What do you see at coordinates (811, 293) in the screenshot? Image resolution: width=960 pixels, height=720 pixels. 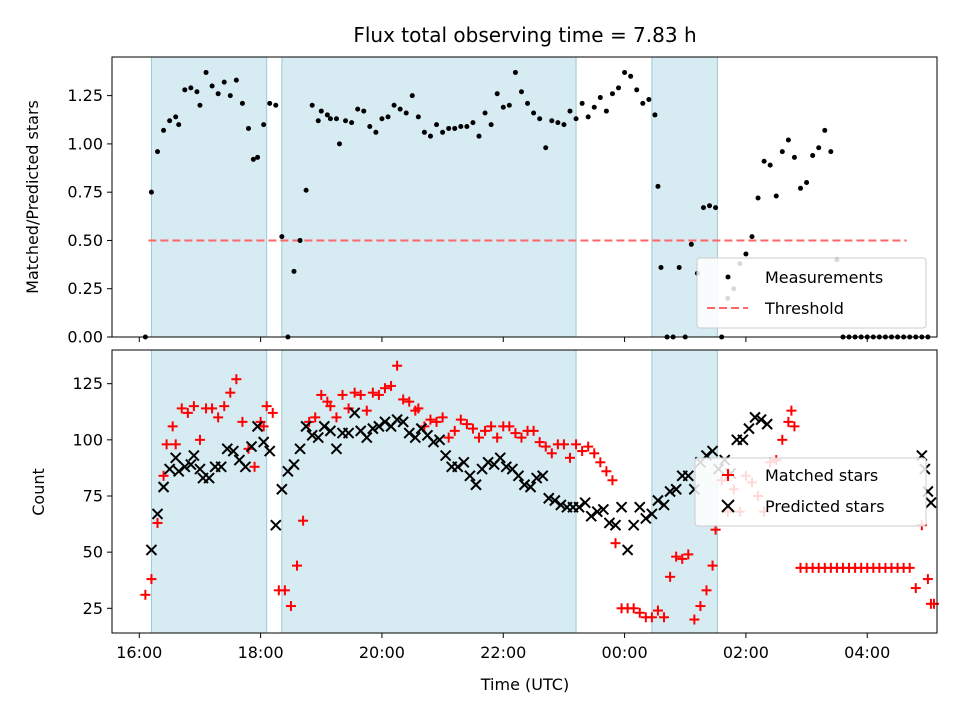 I see `ratio-legend: Measurements Threshold` at bounding box center [811, 293].